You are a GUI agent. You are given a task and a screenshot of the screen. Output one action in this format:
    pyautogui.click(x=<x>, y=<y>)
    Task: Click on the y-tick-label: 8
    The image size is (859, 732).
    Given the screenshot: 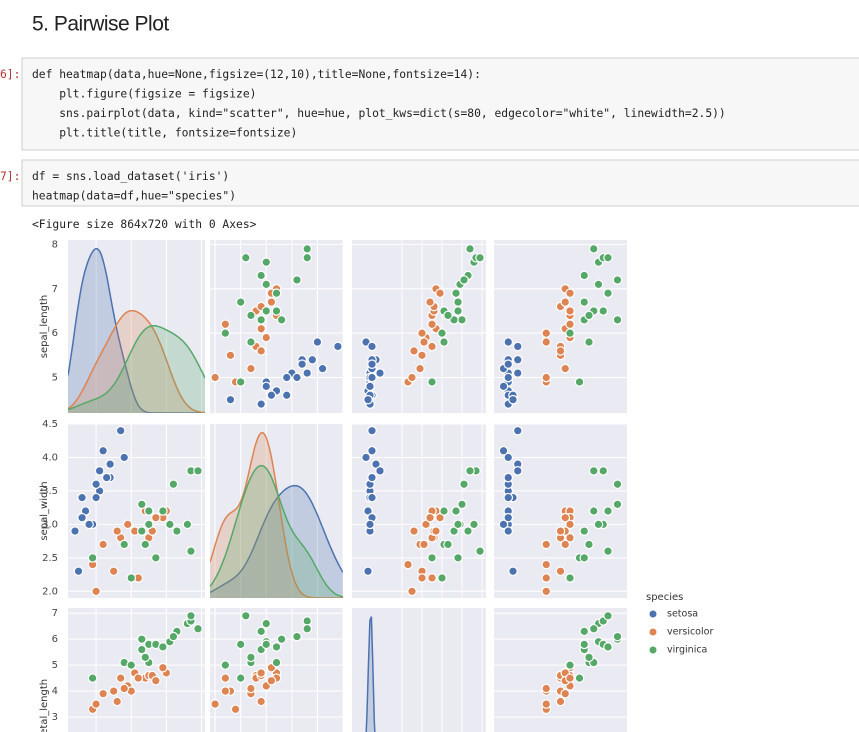 What is the action you would take?
    pyautogui.click(x=55, y=244)
    